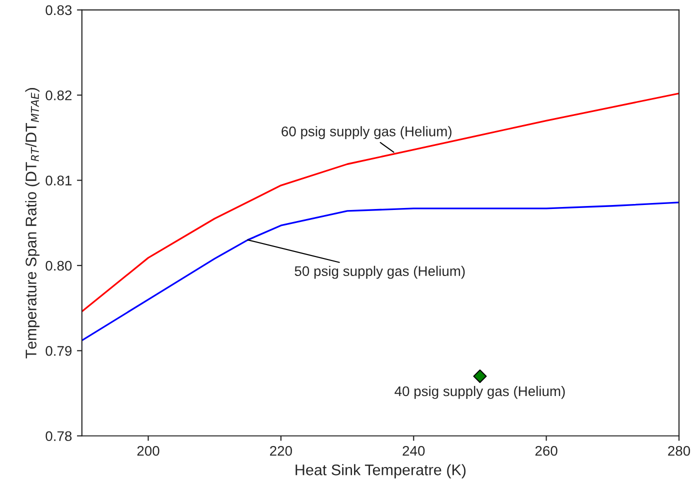 The image size is (700, 497). Describe the element at coordinates (59, 265) in the screenshot. I see `y-tick-label: 0.80` at that location.